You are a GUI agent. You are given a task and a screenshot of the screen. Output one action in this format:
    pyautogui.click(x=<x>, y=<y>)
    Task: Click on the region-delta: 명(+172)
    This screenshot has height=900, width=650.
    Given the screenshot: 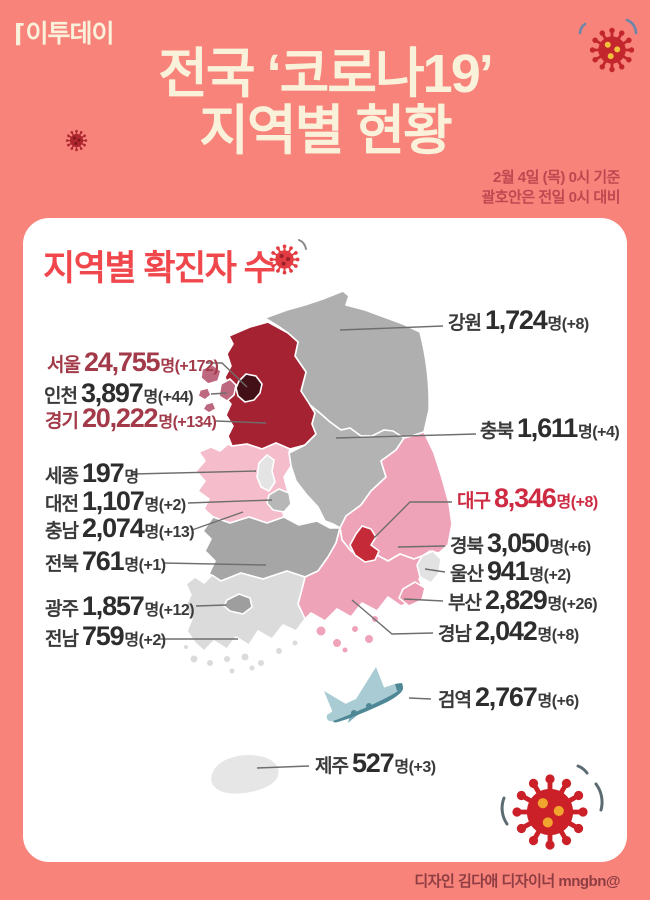 What is the action you would take?
    pyautogui.click(x=189, y=366)
    